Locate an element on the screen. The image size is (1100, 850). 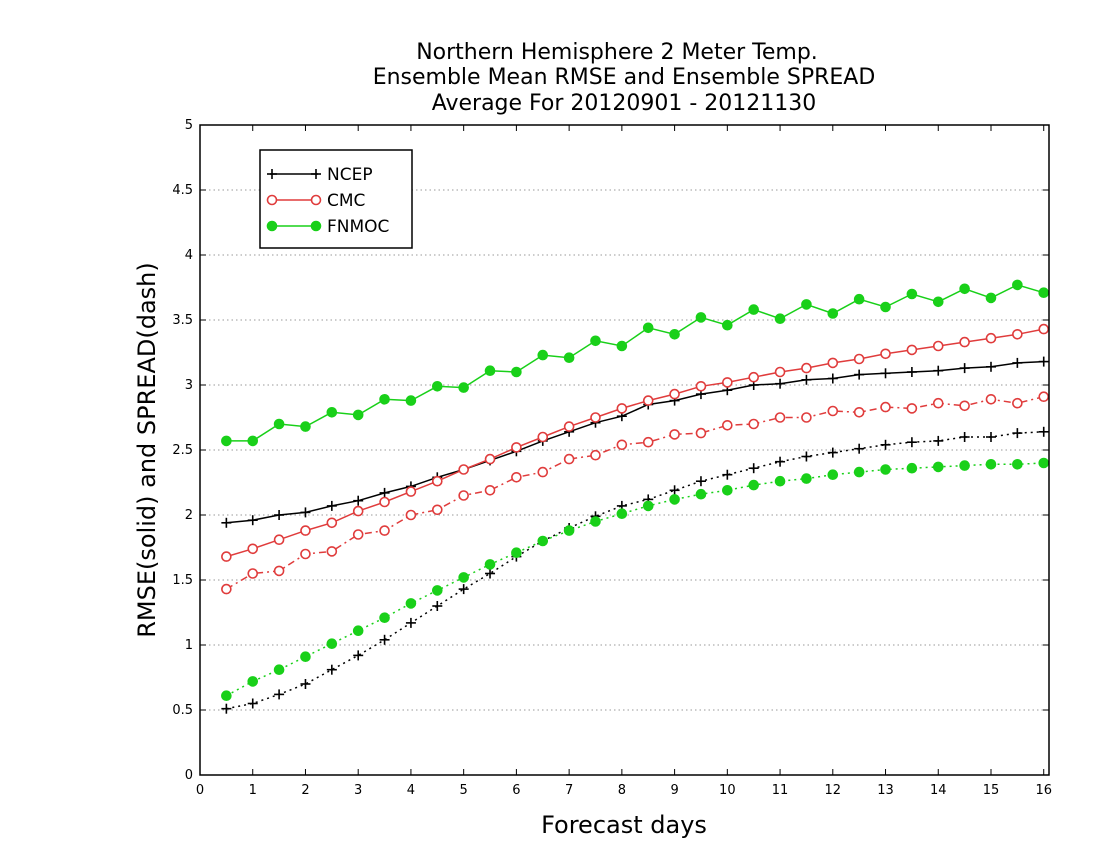
y-tick-label: 1.5 is located at coordinates (182, 580).